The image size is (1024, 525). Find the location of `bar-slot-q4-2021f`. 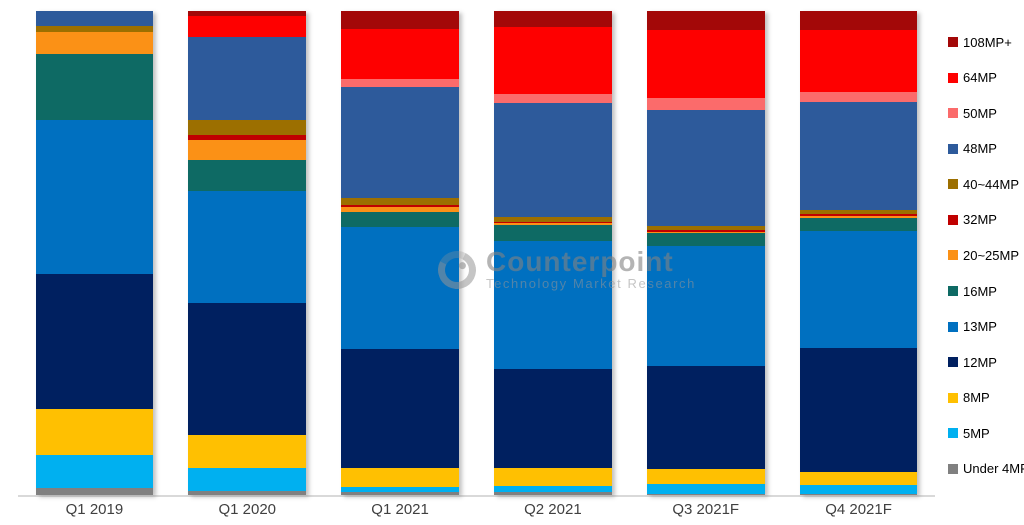

bar-slot-q4-2021f is located at coordinates (858, 253).